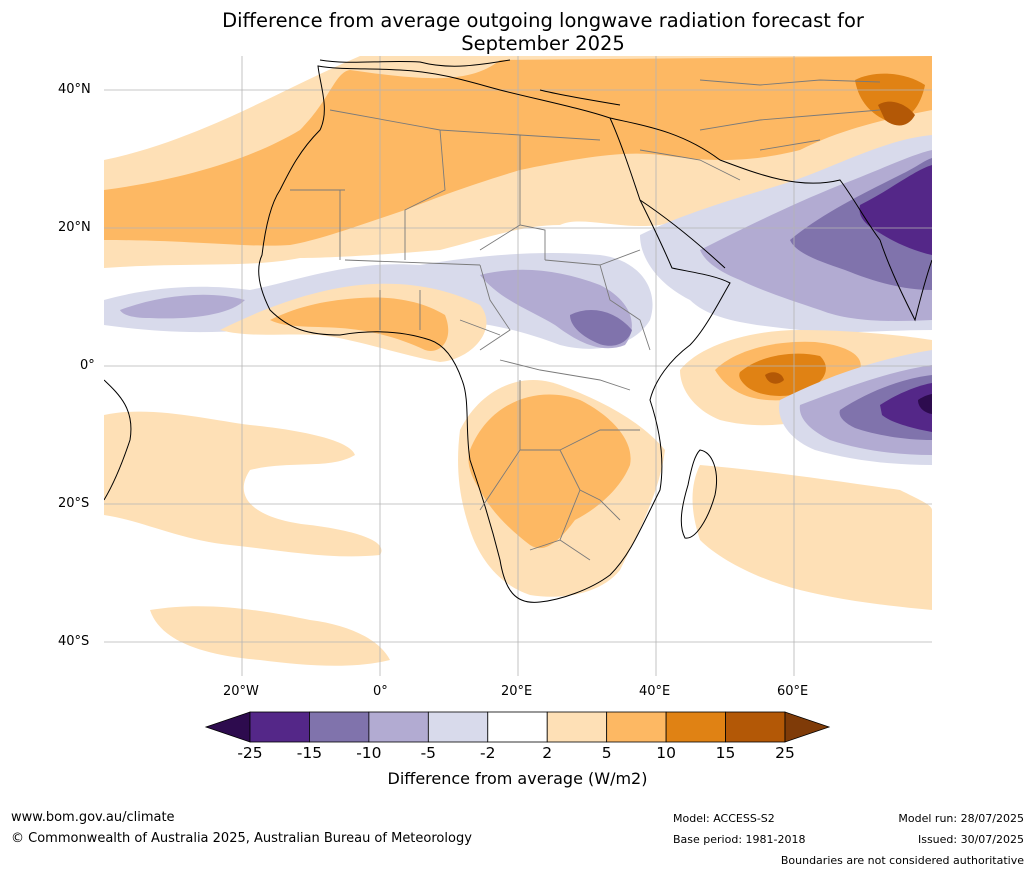  I want to click on lon-label-20w: 20°W, so click(241, 691).